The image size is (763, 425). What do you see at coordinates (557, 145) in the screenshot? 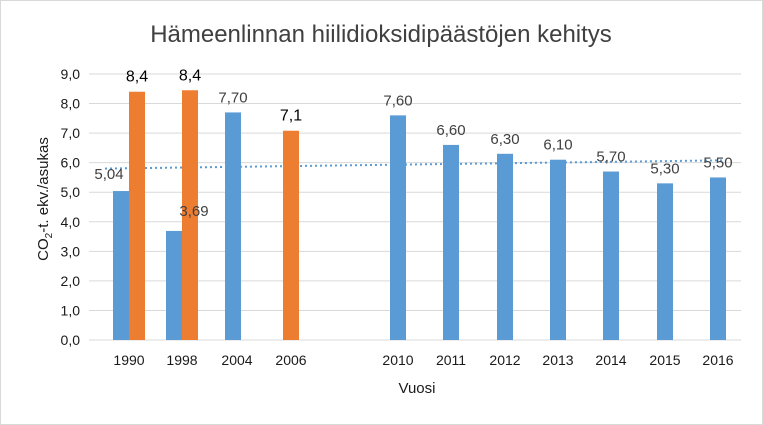
I see `data-label-series-1: 6,10` at bounding box center [557, 145].